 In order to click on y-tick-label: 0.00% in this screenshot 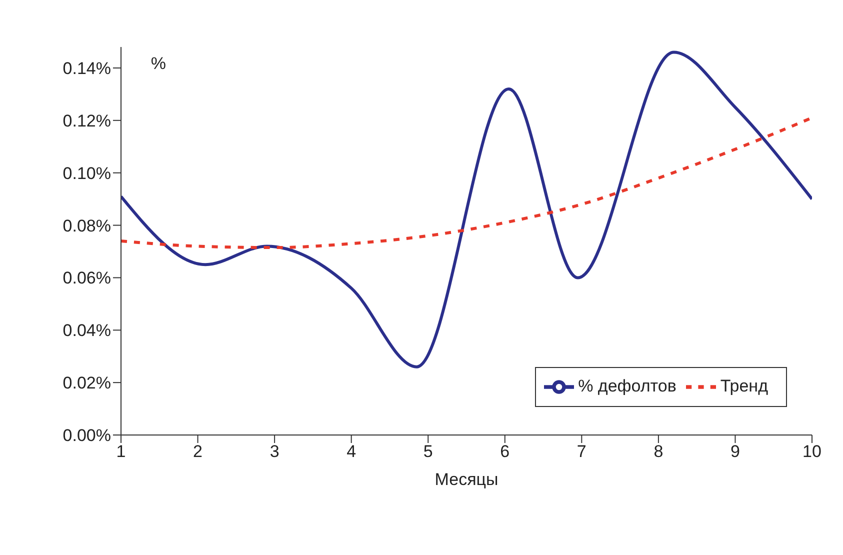, I will do `click(86, 436)`.